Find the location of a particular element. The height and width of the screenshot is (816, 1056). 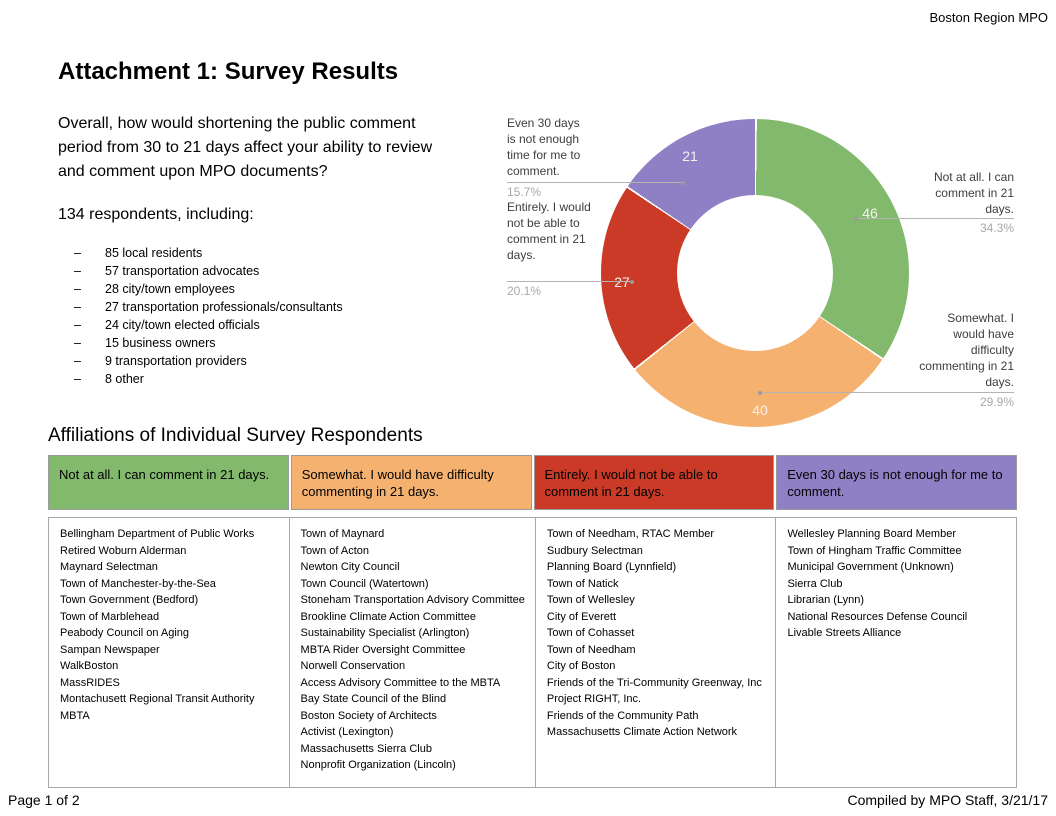

affiliation-entry: MassRIDES is located at coordinates (90, 682).